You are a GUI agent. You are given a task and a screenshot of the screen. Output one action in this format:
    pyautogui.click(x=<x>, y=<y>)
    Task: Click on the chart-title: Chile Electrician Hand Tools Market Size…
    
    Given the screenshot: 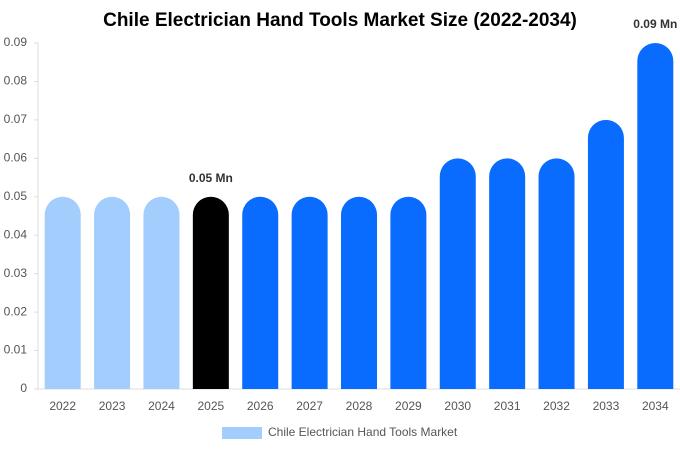 What is the action you would take?
    pyautogui.click(x=340, y=20)
    